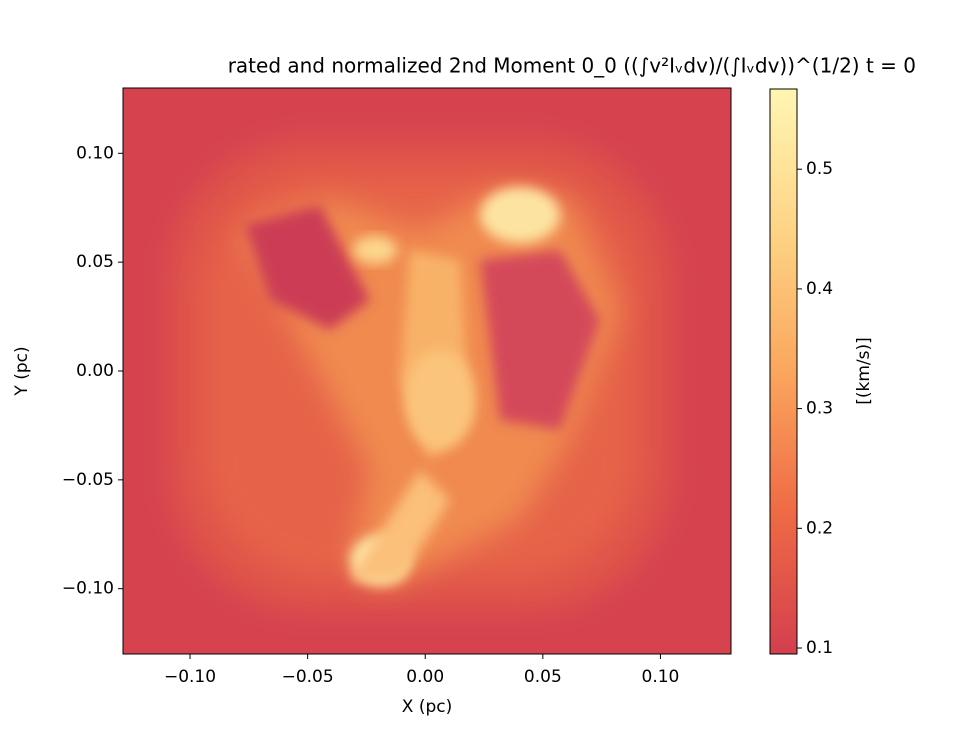 Image resolution: width=980 pixels, height=735 pixels. Describe the element at coordinates (190, 677) in the screenshot. I see `x-tick-label: −0.10` at that location.